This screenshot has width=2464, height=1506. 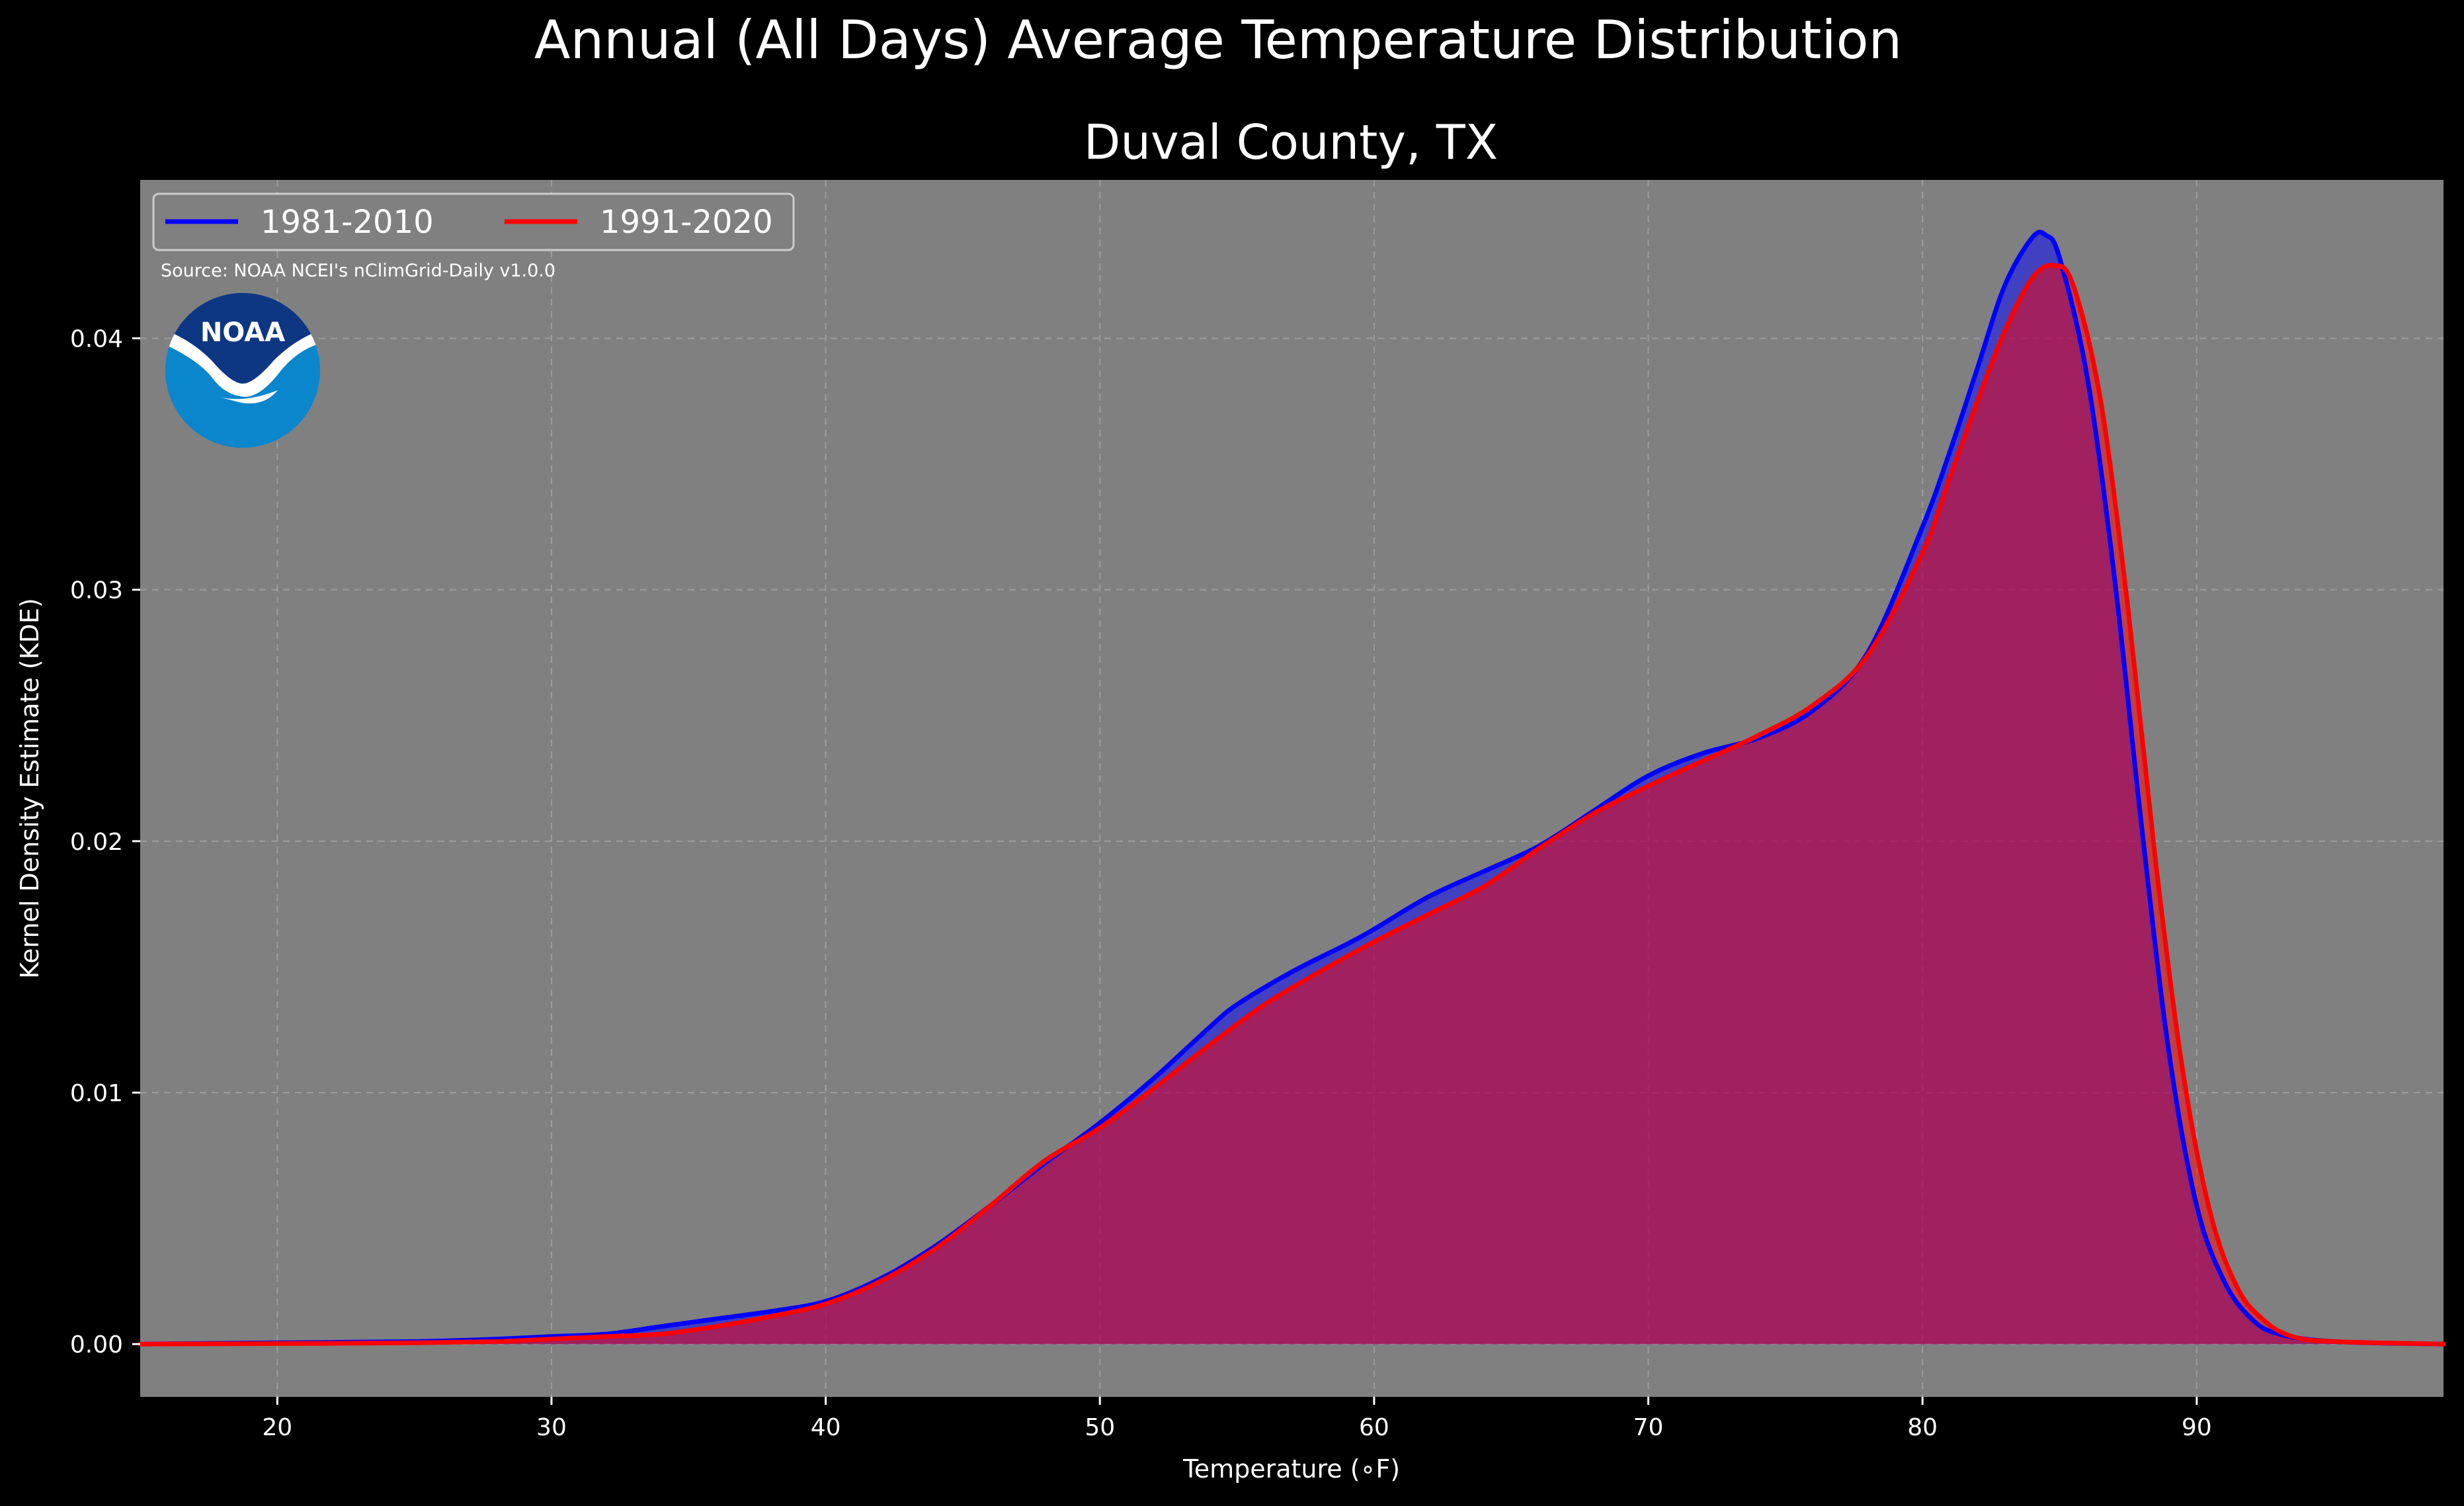 I want to click on legend: 1981-2010 1991-2020, so click(x=474, y=221).